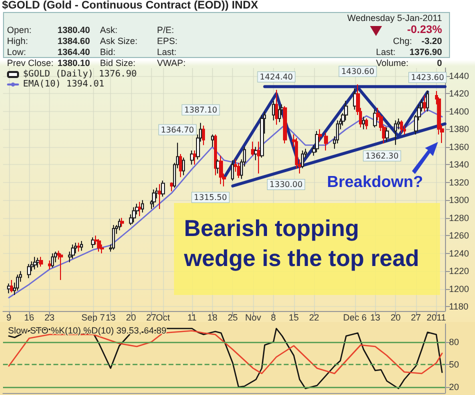 The width and height of the screenshot is (475, 395). What do you see at coordinates (16, 52) in the screenshot?
I see `text: Low:` at bounding box center [16, 52].